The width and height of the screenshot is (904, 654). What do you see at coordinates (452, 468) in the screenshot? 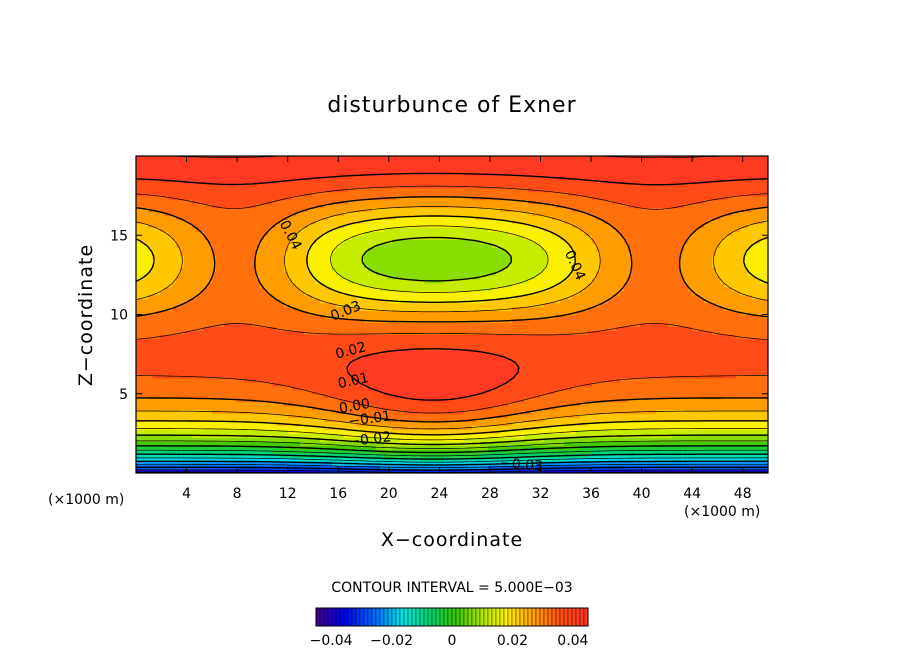
I see `contour-line` at bounding box center [452, 468].